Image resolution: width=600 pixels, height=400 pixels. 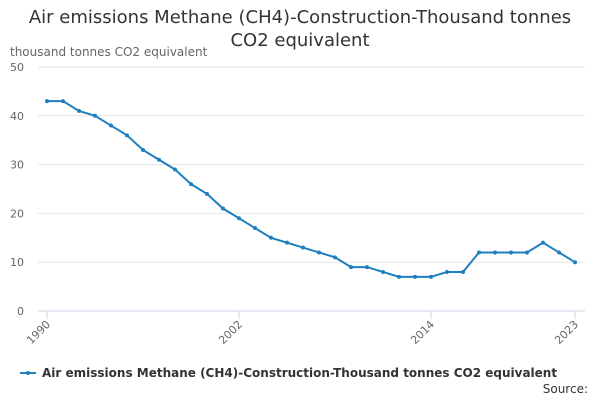 I want to click on y-tick-label: 10, so click(x=17, y=262).